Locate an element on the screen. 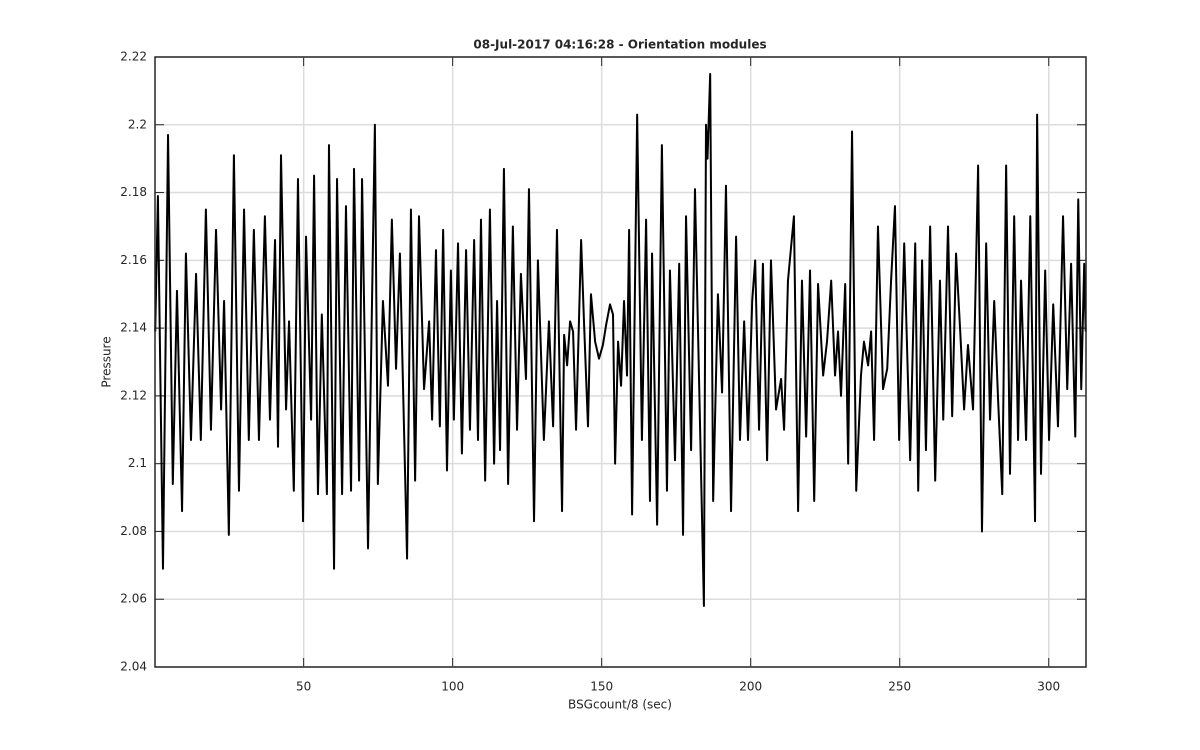 Image resolution: width=1200 pixels, height=750 pixels. x-tick-label: 200 is located at coordinates (750, 687).